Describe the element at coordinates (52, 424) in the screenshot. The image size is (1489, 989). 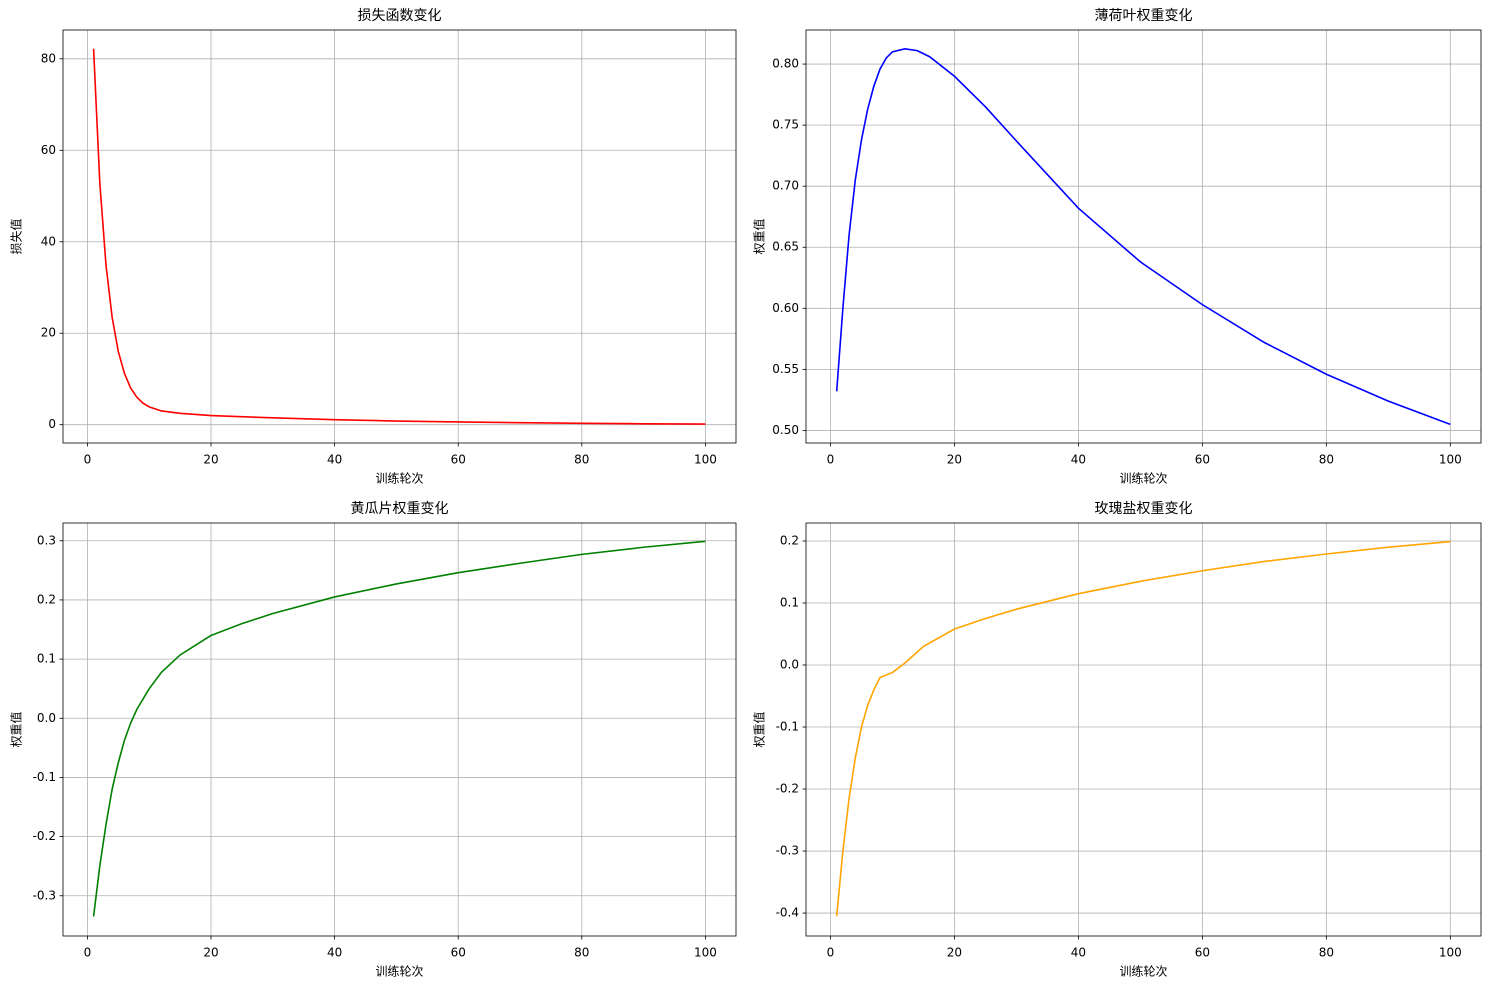
I see `y-tick-label: 0` at that location.